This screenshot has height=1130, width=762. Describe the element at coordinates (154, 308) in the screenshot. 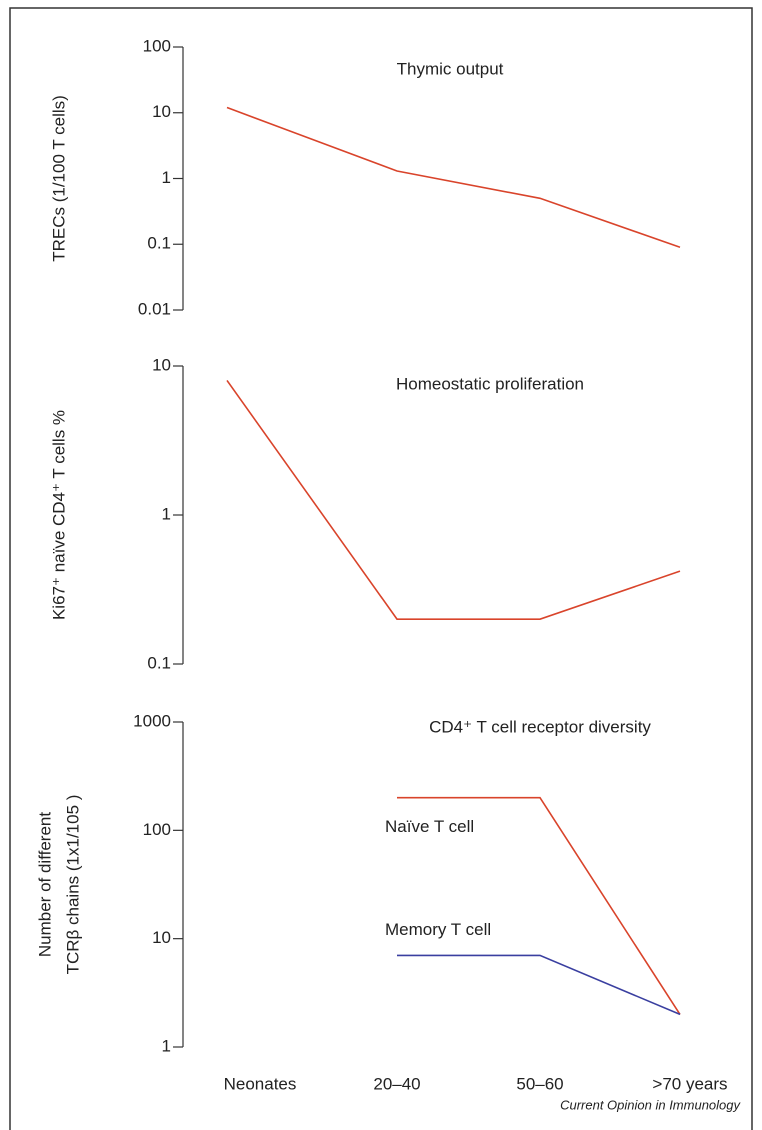

I see `y-tick-label: 0.01` at that location.